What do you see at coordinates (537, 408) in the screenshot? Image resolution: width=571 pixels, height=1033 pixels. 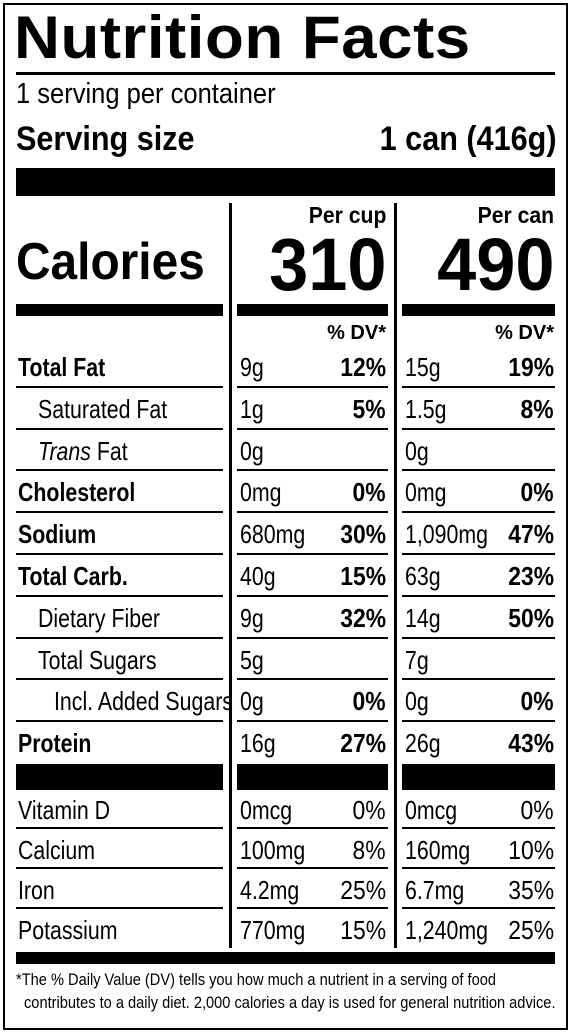 I see `dv-per-can: 8%` at bounding box center [537, 408].